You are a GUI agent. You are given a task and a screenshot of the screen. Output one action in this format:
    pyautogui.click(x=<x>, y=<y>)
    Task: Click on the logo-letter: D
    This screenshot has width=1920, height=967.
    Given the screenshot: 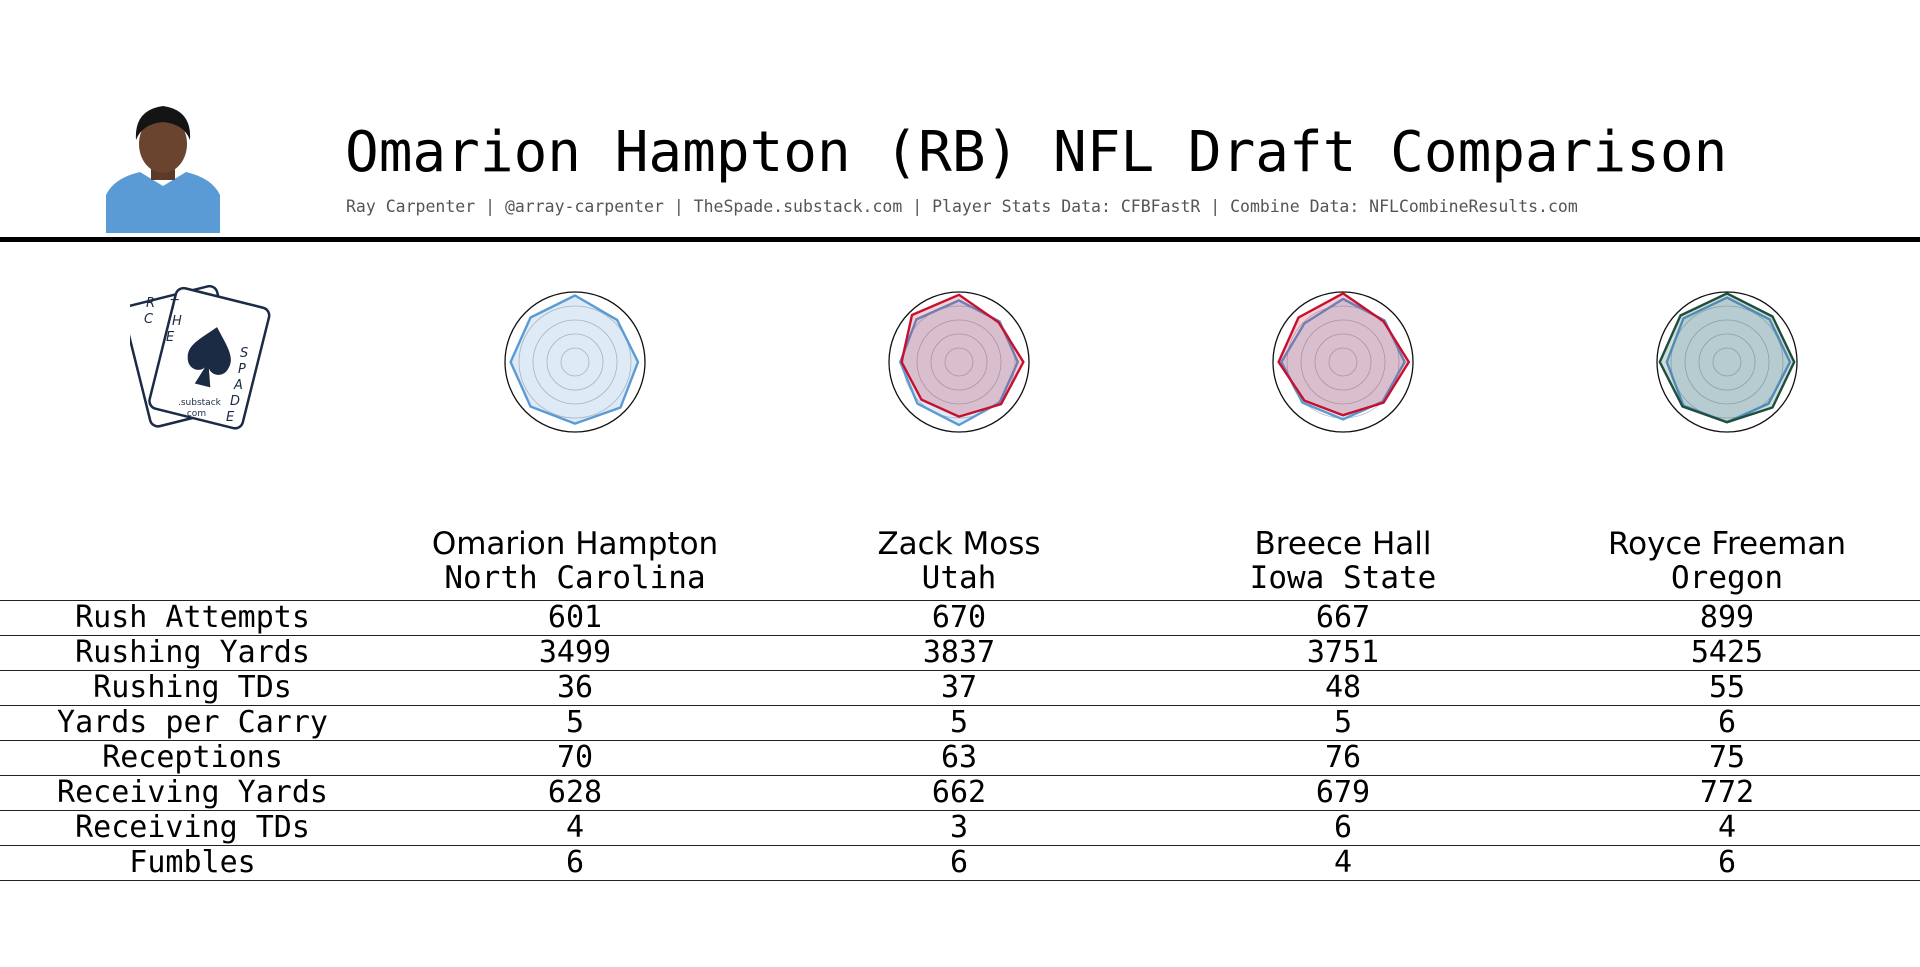 What is the action you would take?
    pyautogui.click(x=235, y=401)
    